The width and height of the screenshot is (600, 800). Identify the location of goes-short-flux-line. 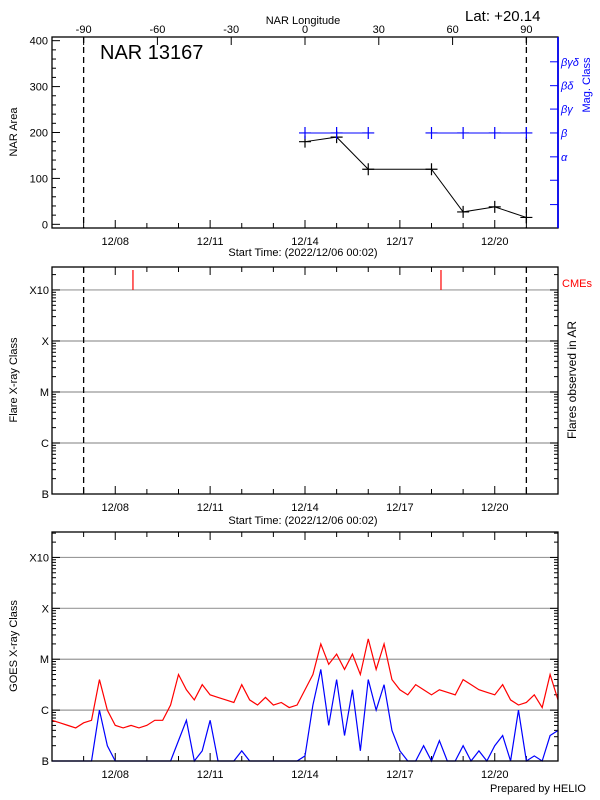
(305, 716).